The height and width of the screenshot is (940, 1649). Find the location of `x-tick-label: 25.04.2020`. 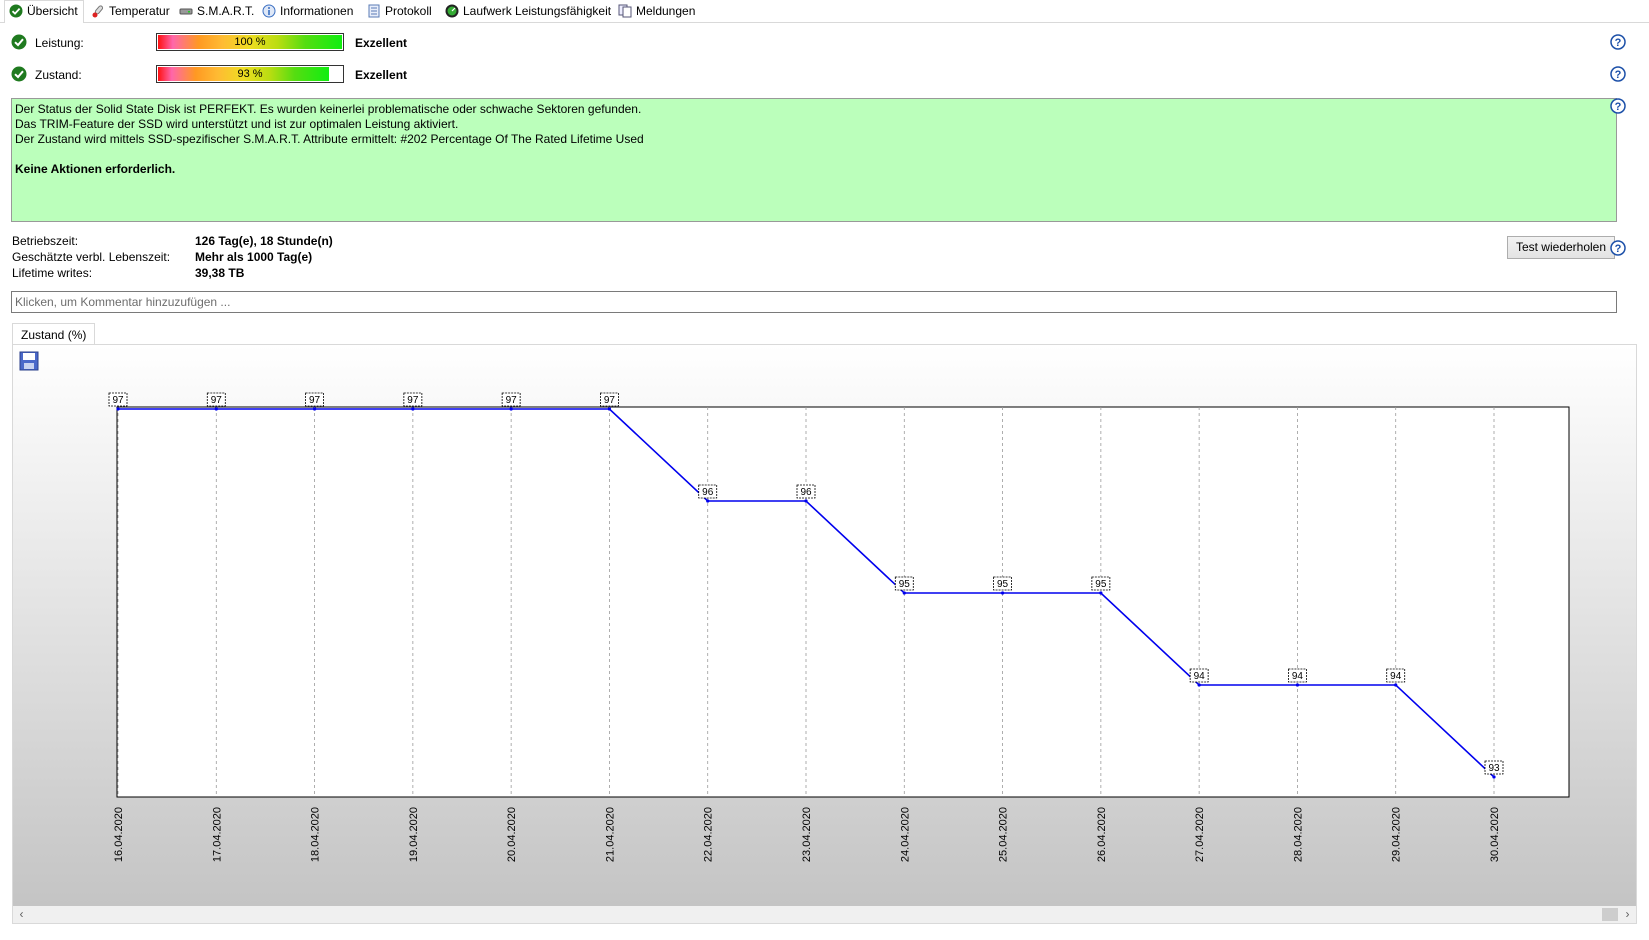

x-tick-label: 25.04.2020 is located at coordinates (1004, 834).